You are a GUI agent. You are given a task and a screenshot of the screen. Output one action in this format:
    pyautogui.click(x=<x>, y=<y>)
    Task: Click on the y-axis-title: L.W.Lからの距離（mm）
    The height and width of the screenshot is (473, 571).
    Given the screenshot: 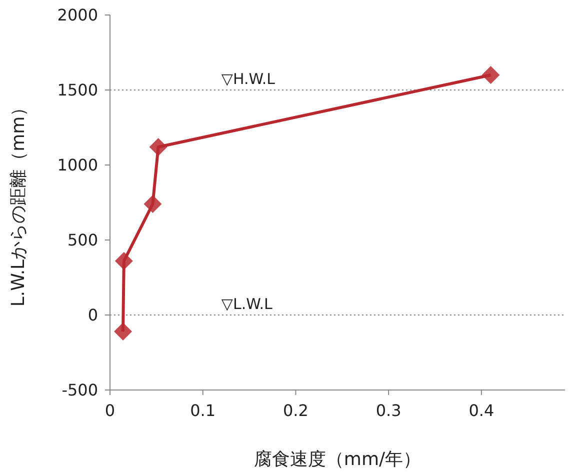 What is the action you would take?
    pyautogui.click(x=18, y=202)
    